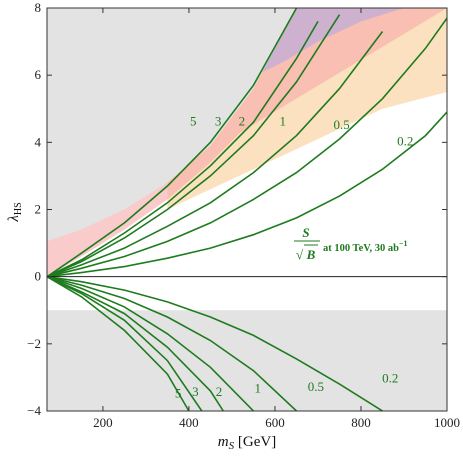  What do you see at coordinates (218, 121) in the screenshot?
I see `contour-label-upper: 3` at bounding box center [218, 121].